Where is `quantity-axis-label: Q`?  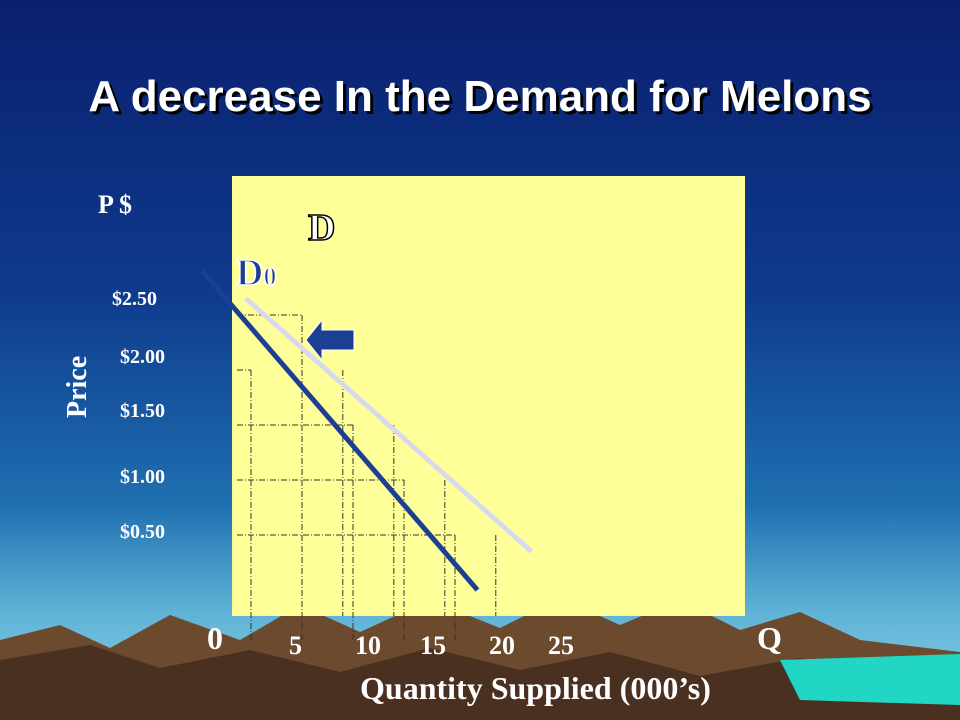 quantity-axis-label: Q is located at coordinates (769, 638).